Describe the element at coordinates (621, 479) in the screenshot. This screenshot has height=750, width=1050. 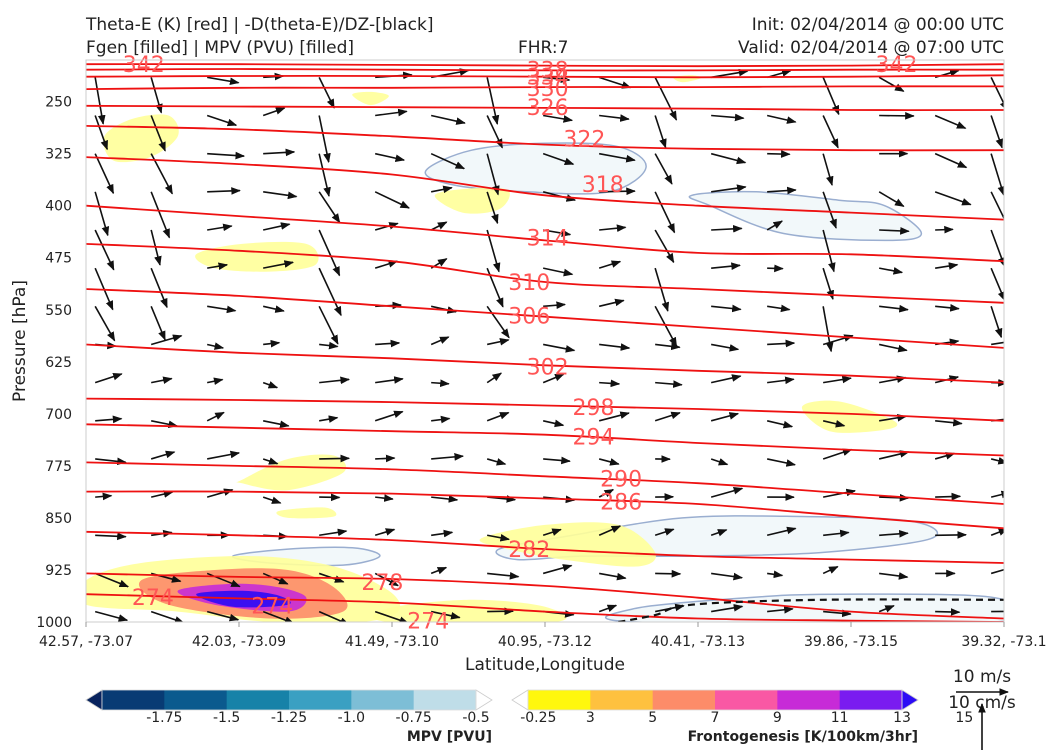
I see `contour-label-13: 290` at that location.